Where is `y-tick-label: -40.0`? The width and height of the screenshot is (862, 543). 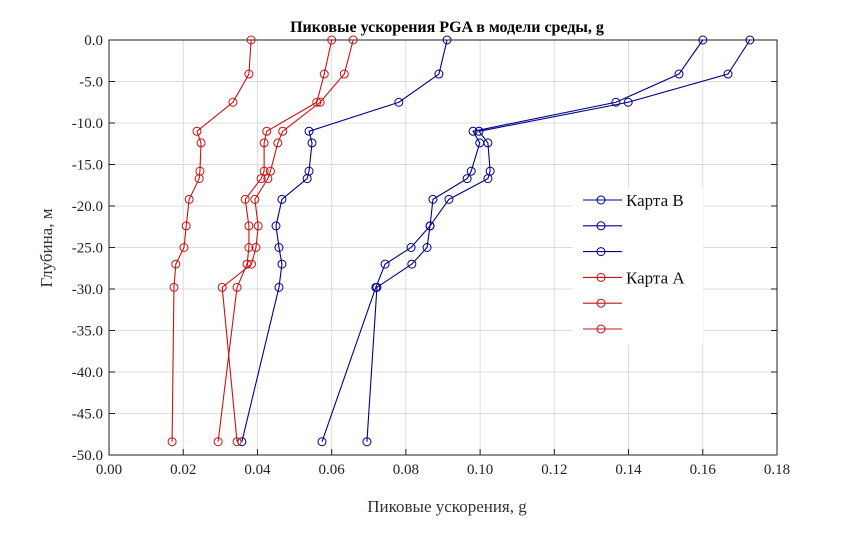
y-tick-label: -40.0 is located at coordinates (87, 373).